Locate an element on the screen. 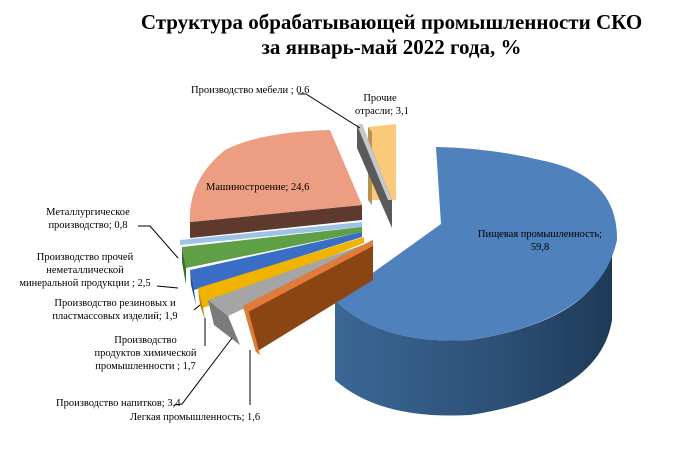  label-machine-building: Машиностроение; 24,6 is located at coordinates (258, 187).